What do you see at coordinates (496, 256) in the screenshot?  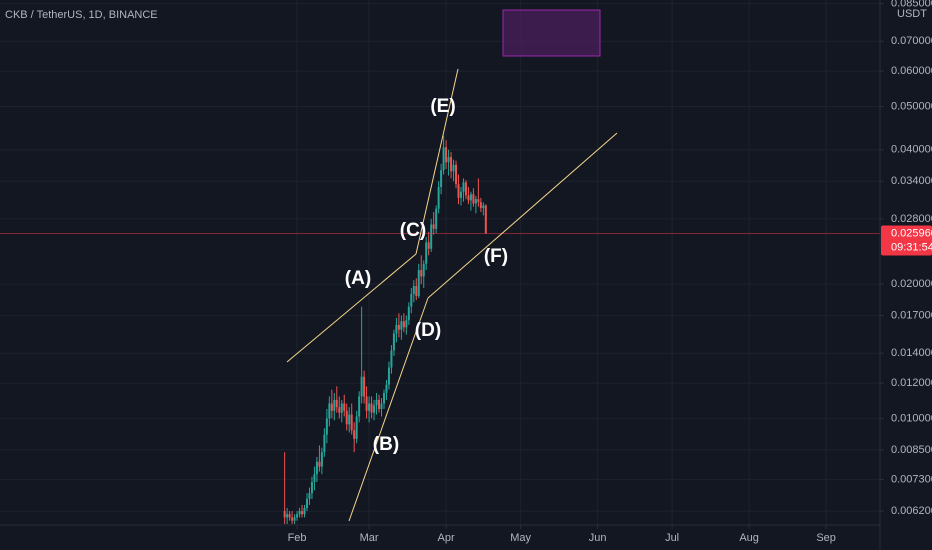 I see `annotation: (F)` at bounding box center [496, 256].